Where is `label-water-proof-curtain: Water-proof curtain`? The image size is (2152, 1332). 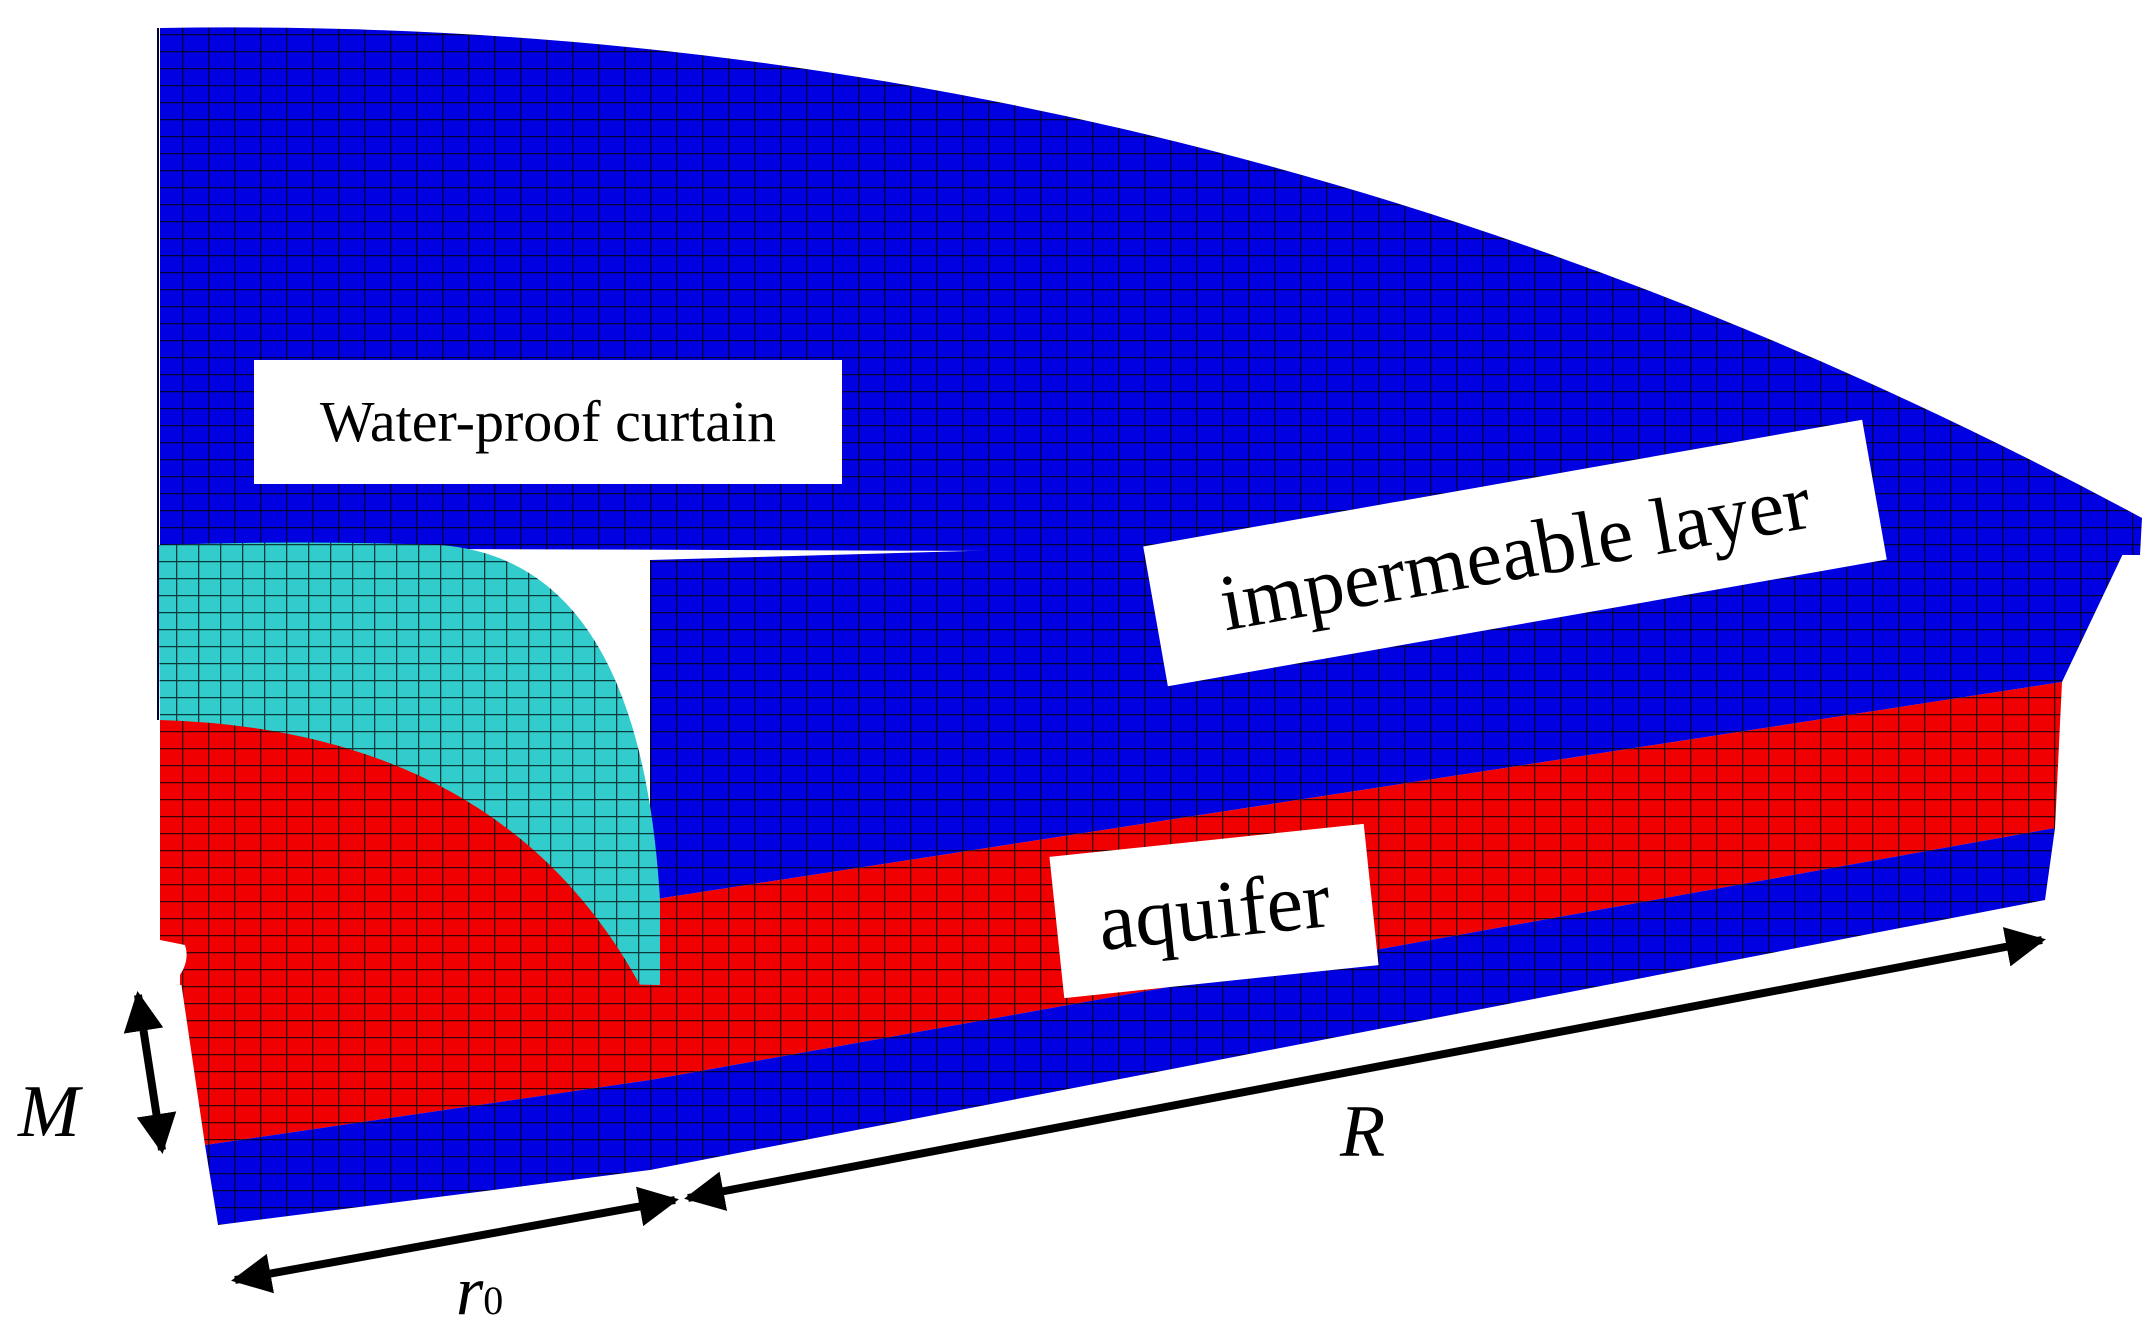
label-water-proof-curtain: Water-proof curtain is located at coordinates (548, 422).